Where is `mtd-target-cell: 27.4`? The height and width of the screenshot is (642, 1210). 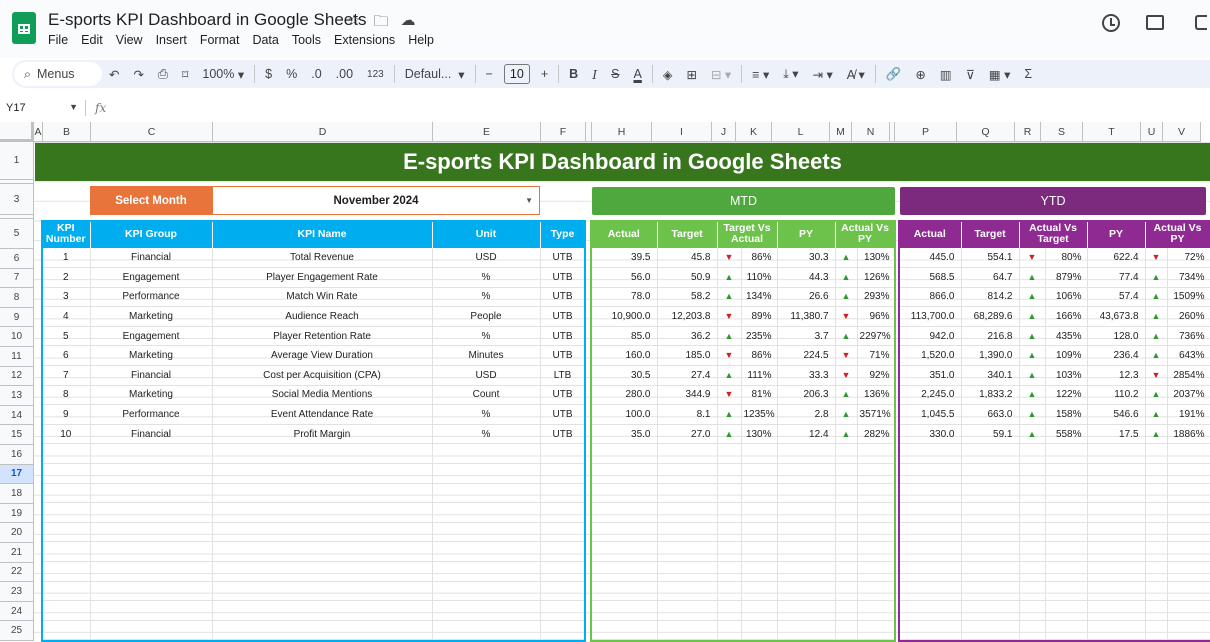
mtd-target-cell: 27.4 is located at coordinates (687, 375).